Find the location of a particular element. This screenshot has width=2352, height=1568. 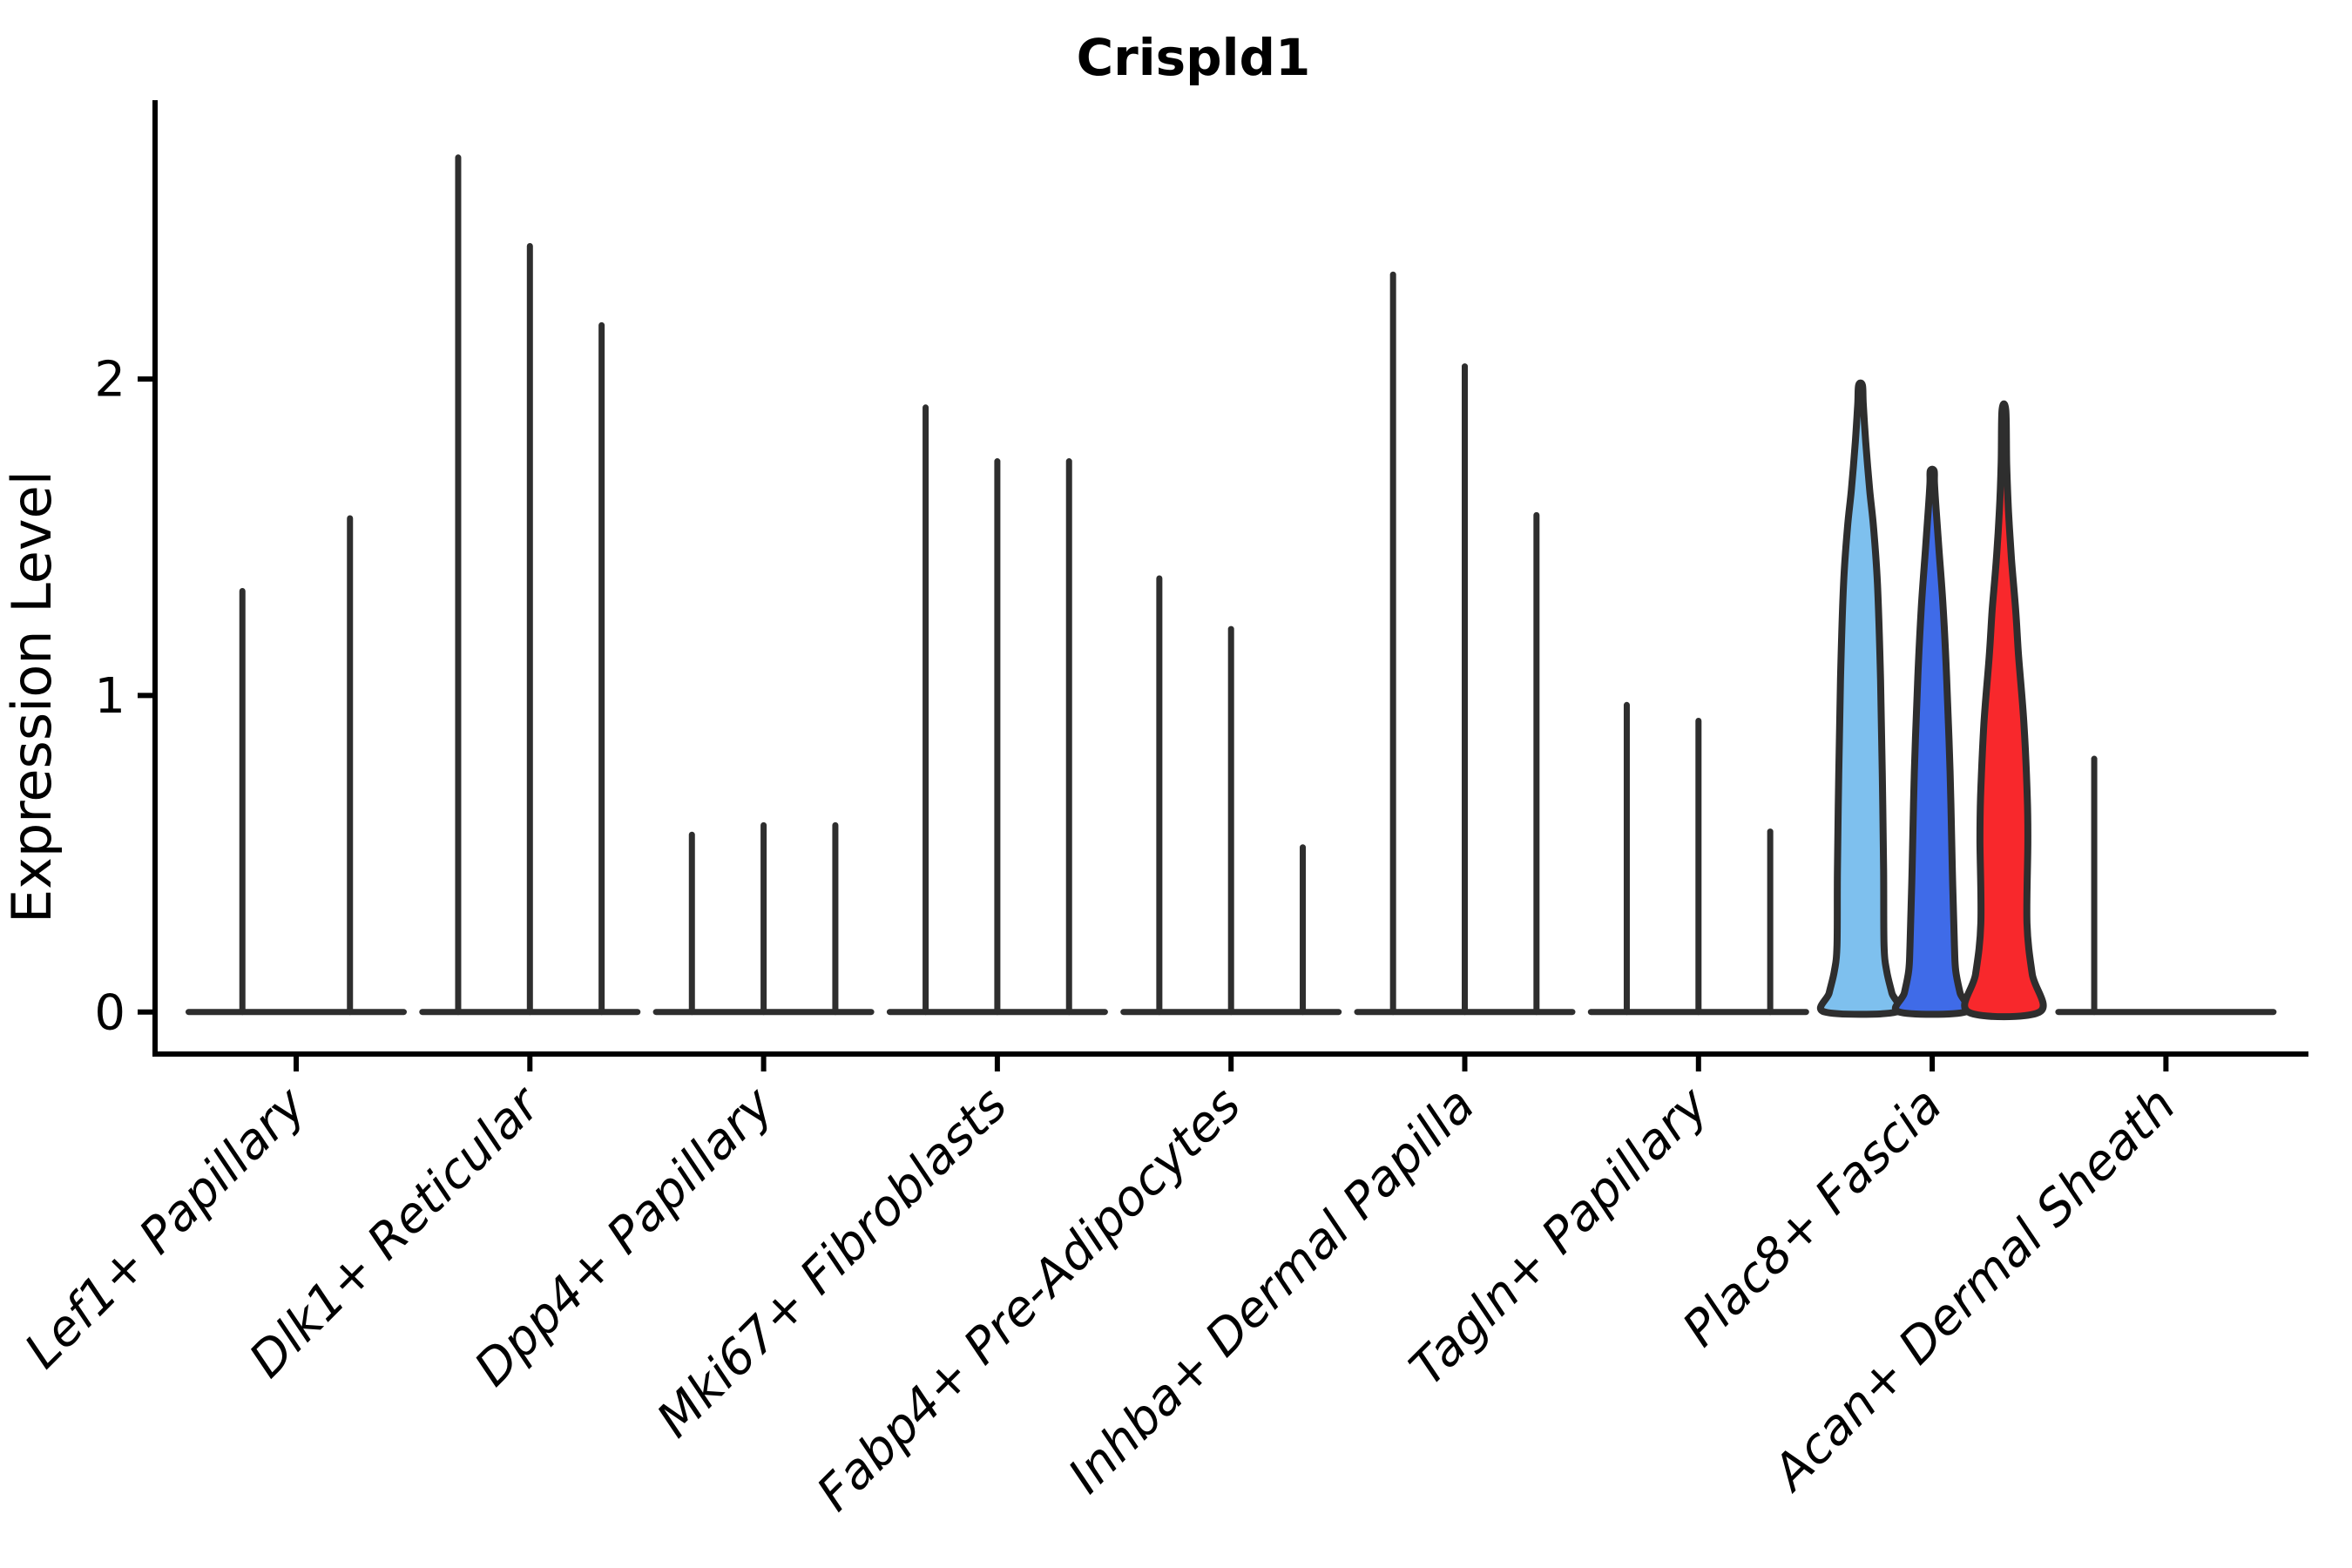

chart-title: Crispld1 is located at coordinates (1194, 58).